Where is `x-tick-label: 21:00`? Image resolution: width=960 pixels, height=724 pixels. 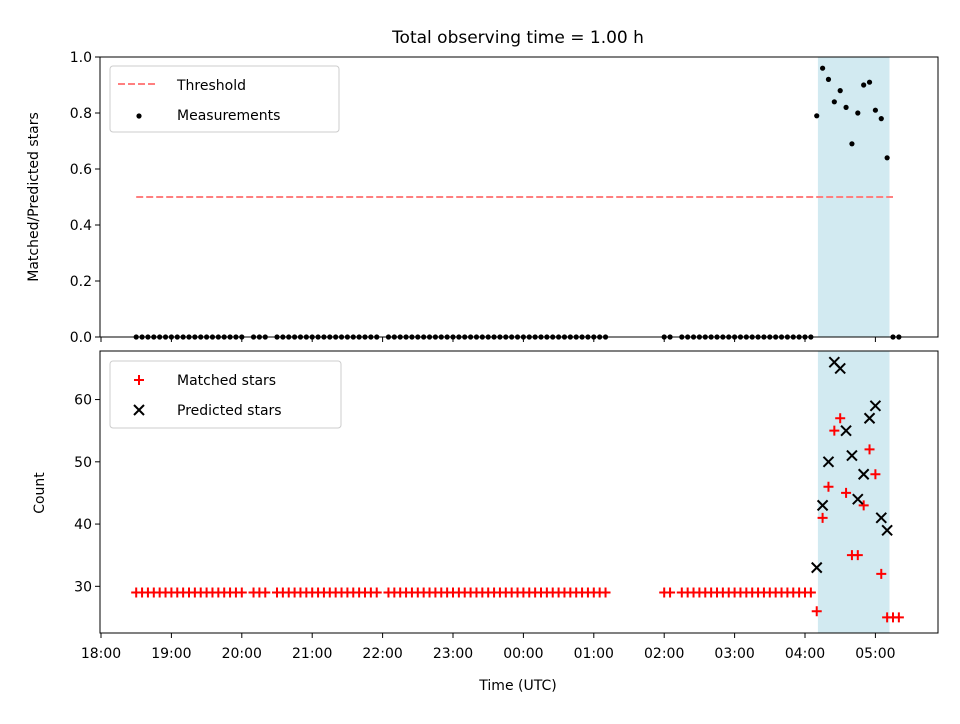
x-tick-label: 21:00 is located at coordinates (312, 654).